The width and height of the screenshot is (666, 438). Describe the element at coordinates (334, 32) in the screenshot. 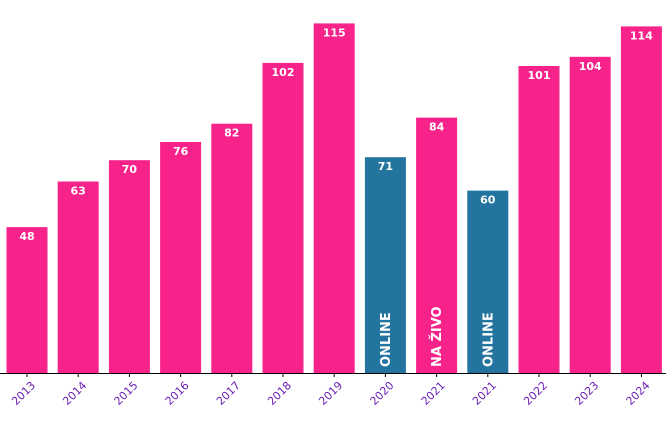

I see `bar-value-label: 115` at that location.